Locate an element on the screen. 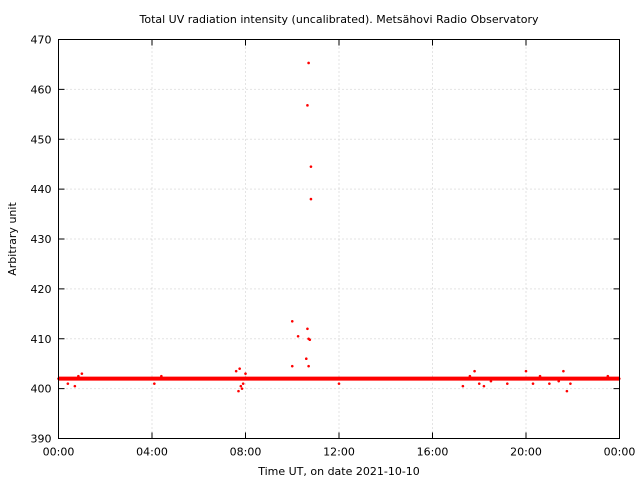  x-tick-label: 16:00 is located at coordinates (433, 452).